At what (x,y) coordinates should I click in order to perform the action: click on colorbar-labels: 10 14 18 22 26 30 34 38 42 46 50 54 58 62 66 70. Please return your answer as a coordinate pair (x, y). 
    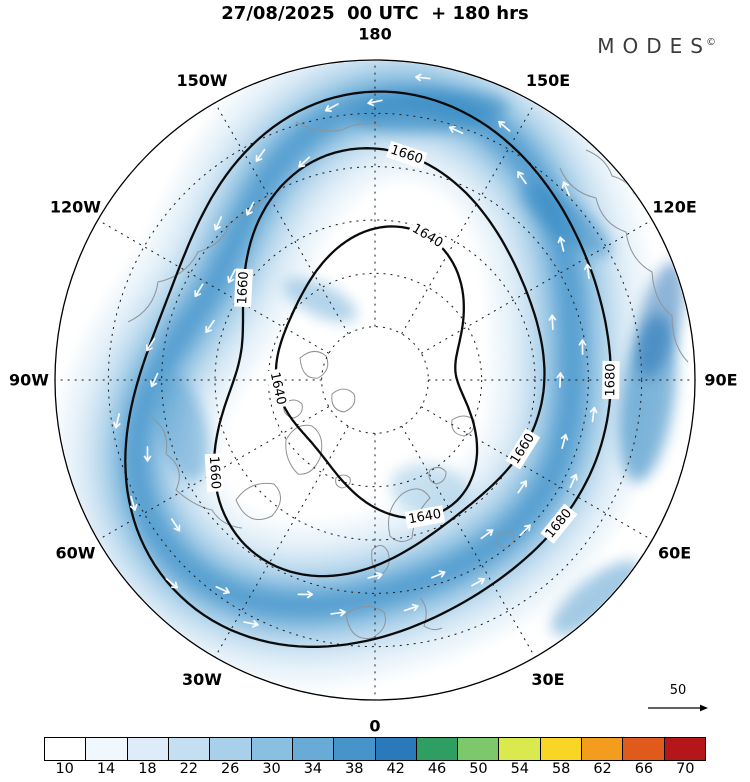
    Looking at the image, I should click on (375, 771).